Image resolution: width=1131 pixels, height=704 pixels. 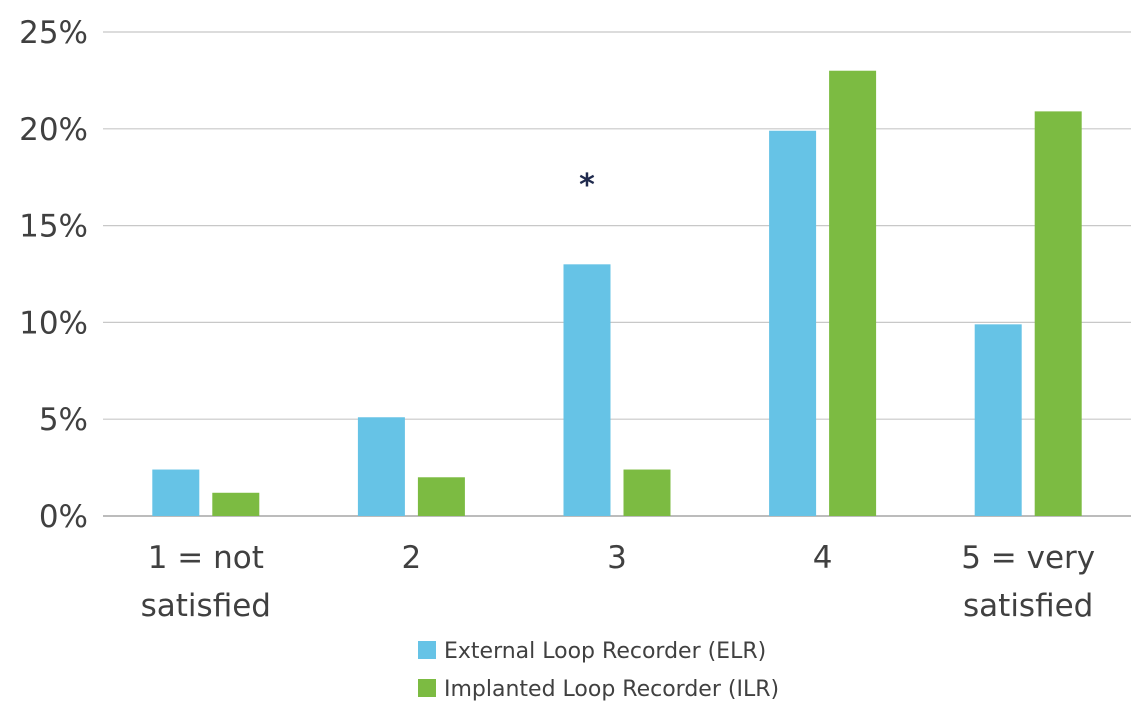 What do you see at coordinates (823, 558) in the screenshot?
I see `x-category-label: 4` at bounding box center [823, 558].